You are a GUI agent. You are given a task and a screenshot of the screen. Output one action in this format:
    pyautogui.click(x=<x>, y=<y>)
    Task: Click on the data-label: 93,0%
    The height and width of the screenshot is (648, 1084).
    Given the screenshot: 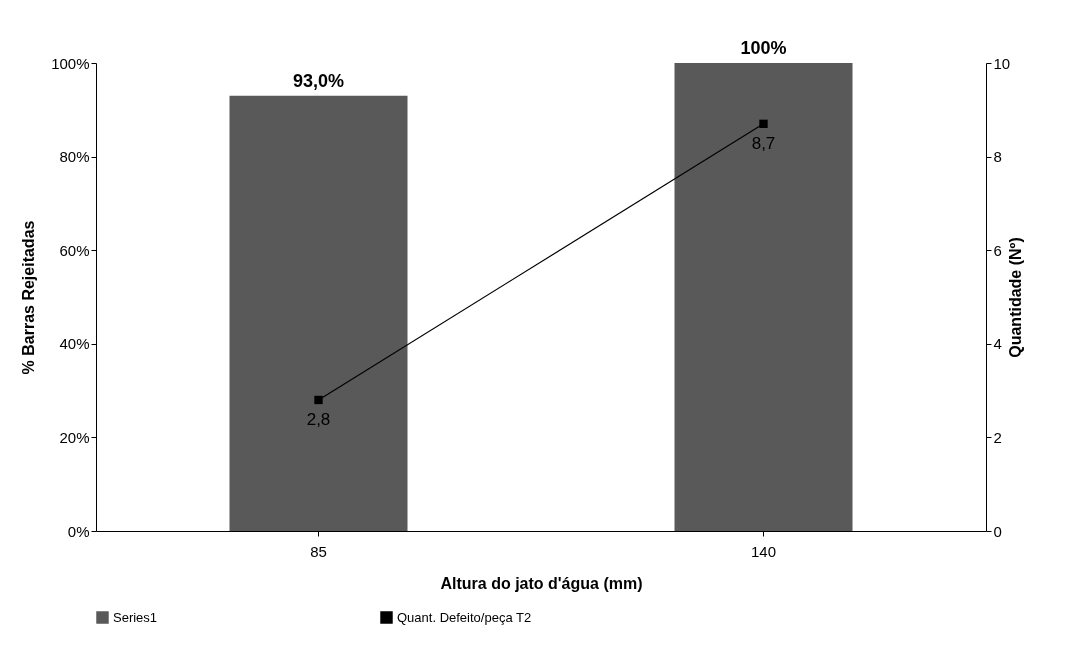 What is the action you would take?
    pyautogui.click(x=318, y=80)
    